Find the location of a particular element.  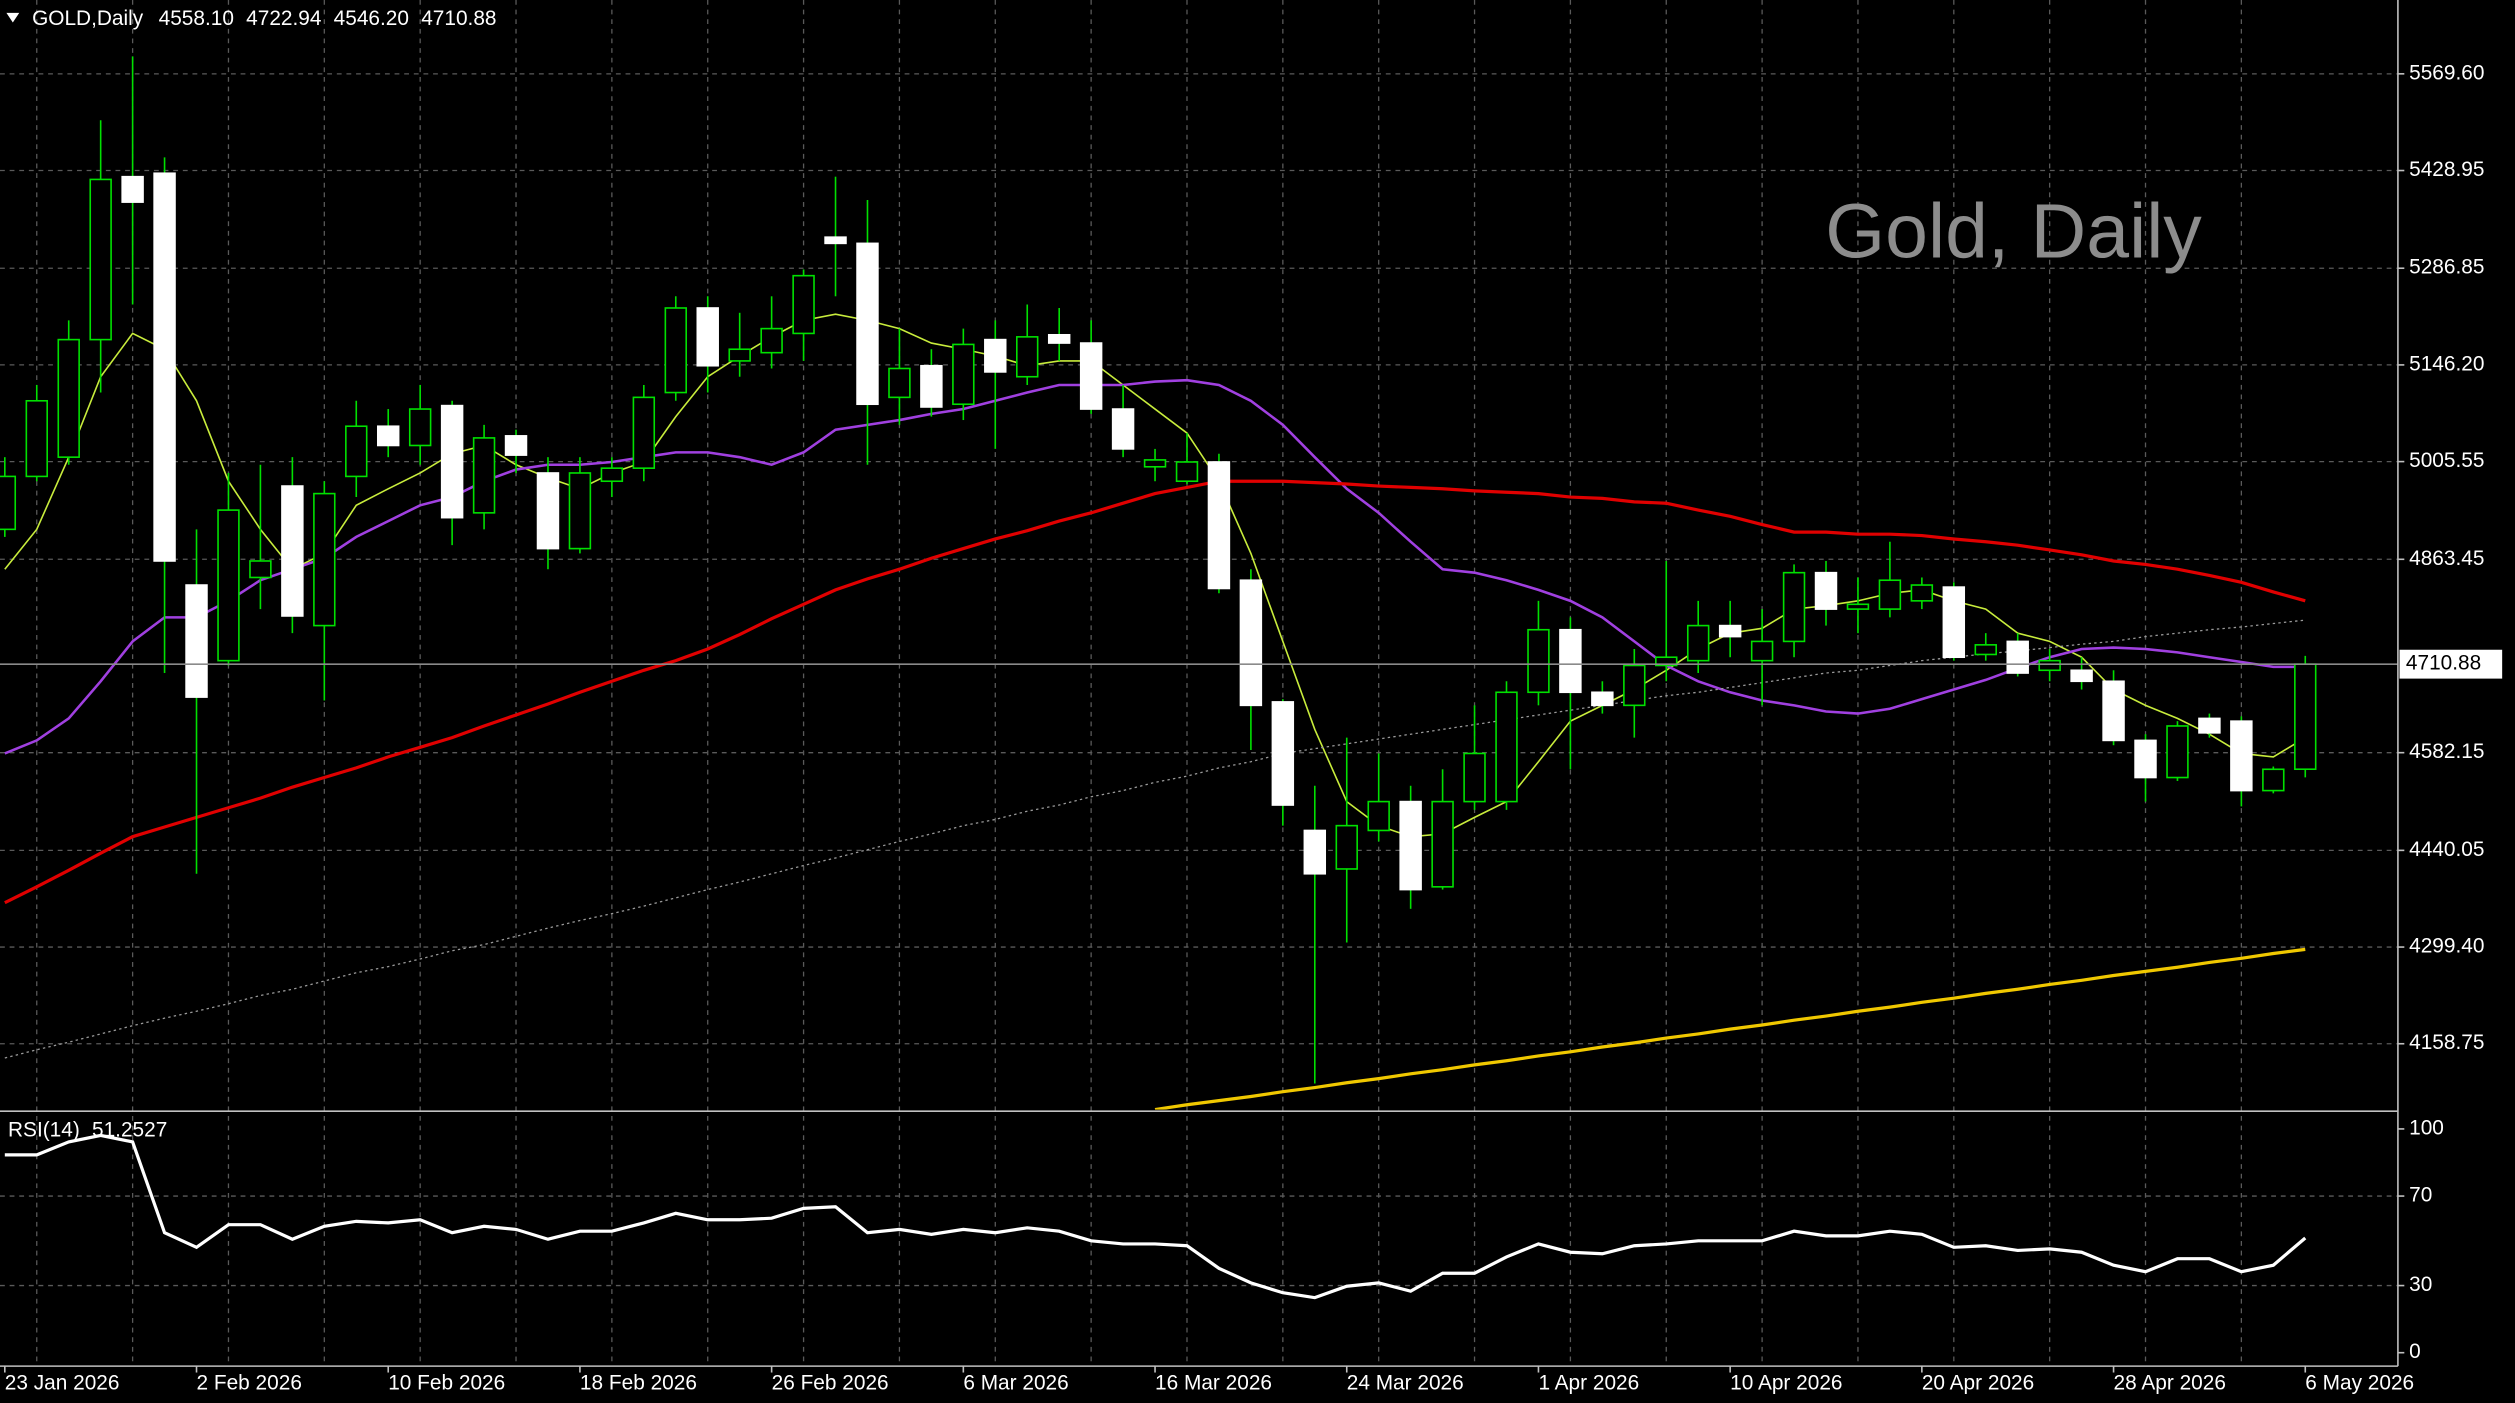

low-value: 4546.20 is located at coordinates (371, 18).